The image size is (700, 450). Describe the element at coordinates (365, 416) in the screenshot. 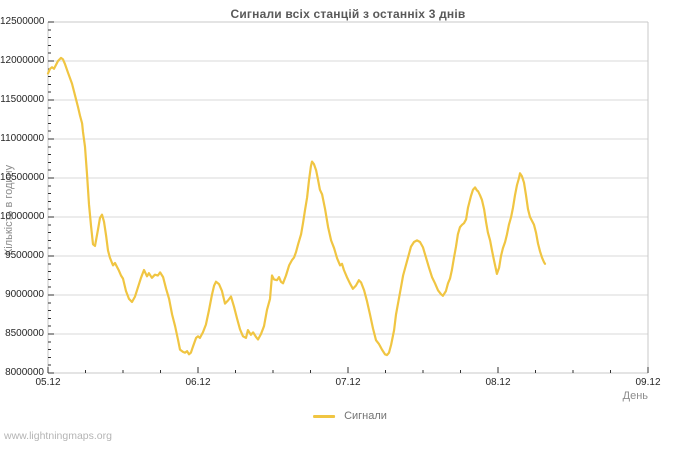

I see `legend-label: Сигнали` at that location.